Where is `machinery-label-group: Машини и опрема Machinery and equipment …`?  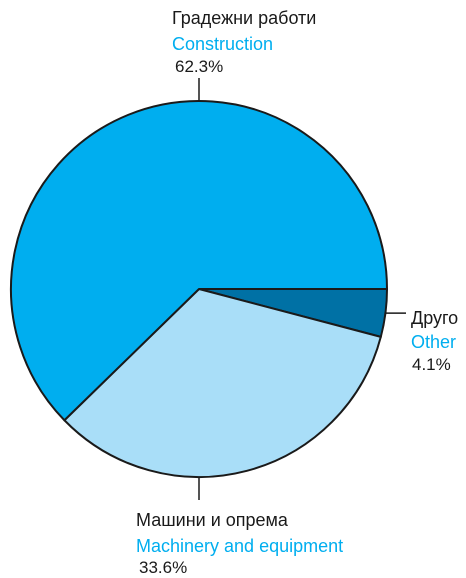 machinery-label-group: Машини и опрема Machinery and equipment … is located at coordinates (239, 543).